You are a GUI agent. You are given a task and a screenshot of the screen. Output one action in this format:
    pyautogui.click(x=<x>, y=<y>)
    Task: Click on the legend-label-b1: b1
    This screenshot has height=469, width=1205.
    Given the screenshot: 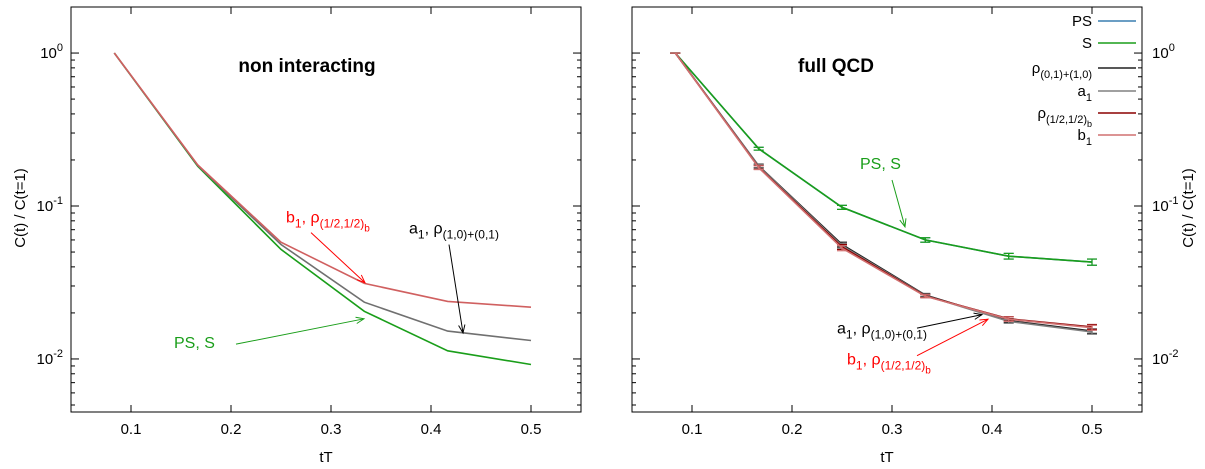 What is the action you would take?
    pyautogui.click(x=1085, y=137)
    